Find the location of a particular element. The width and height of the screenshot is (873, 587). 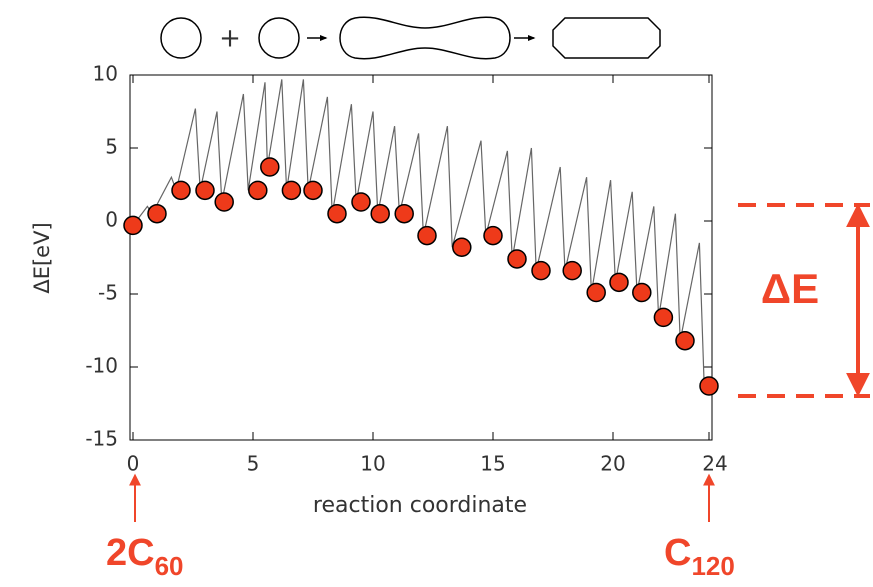

start-label-sub: 60 is located at coordinates (169, 566).